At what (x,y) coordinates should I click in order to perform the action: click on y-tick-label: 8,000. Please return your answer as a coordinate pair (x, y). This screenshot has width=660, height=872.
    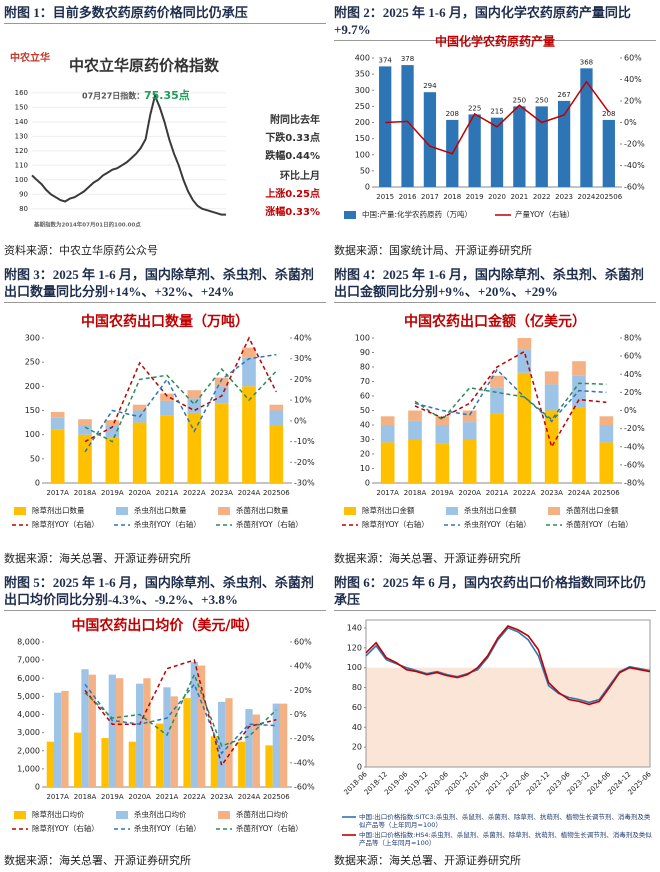
    Looking at the image, I should click on (28, 642).